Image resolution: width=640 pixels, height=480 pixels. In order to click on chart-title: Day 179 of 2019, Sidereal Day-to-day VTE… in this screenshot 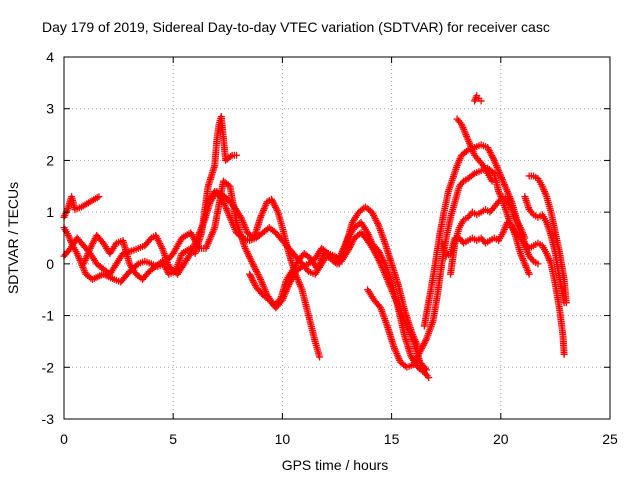, I will do `click(296, 27)`.